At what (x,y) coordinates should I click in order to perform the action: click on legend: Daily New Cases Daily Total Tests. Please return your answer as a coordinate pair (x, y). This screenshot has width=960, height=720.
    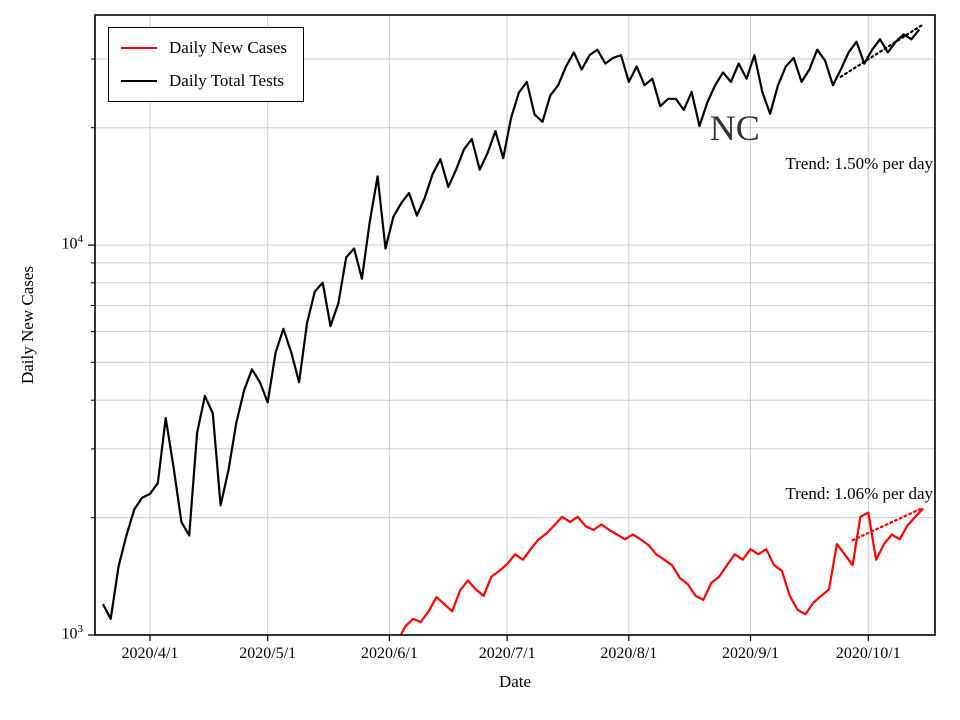
    Looking at the image, I should click on (206, 64).